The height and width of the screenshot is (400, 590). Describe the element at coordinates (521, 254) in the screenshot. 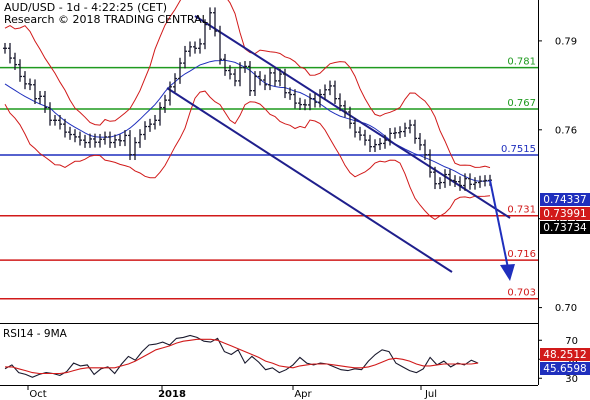

I see `level-label: 0.716` at that location.